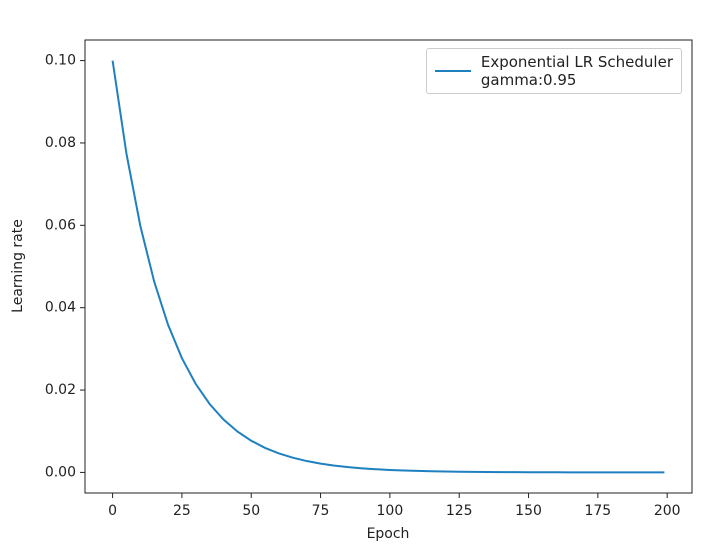 This screenshot has width=725, height=545. What do you see at coordinates (182, 511) in the screenshot?
I see `x-tick-label: 25` at bounding box center [182, 511].